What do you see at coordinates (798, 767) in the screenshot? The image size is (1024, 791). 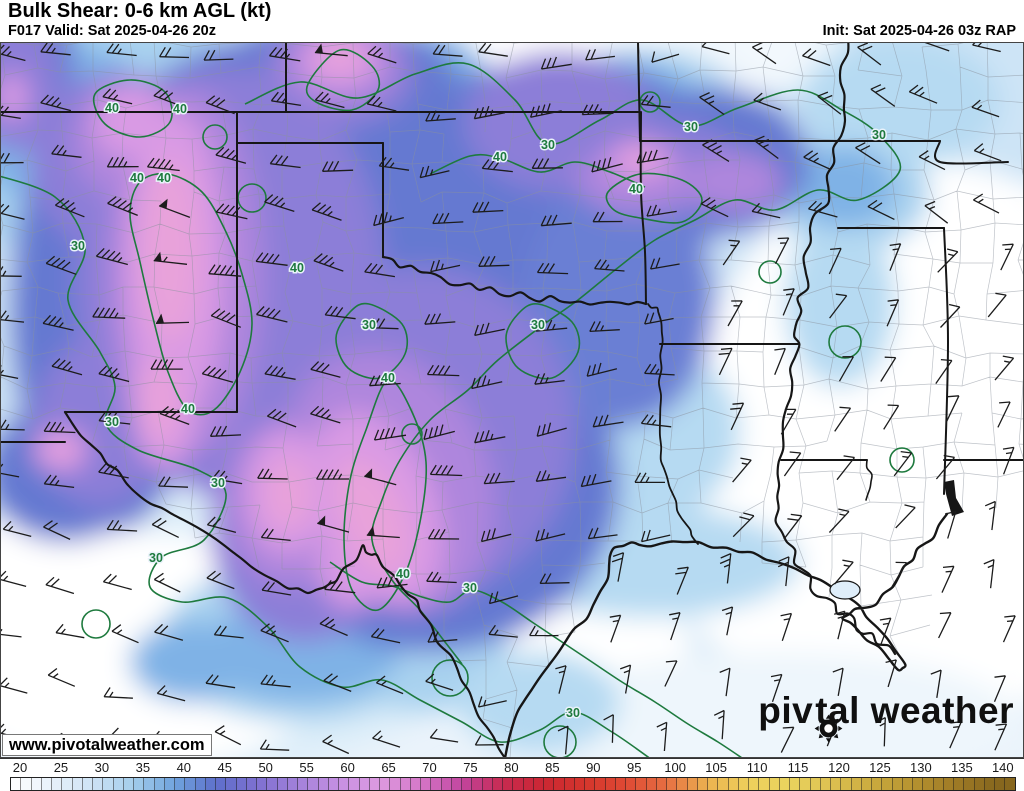 I see `colorbar-tick: 115` at bounding box center [798, 767].